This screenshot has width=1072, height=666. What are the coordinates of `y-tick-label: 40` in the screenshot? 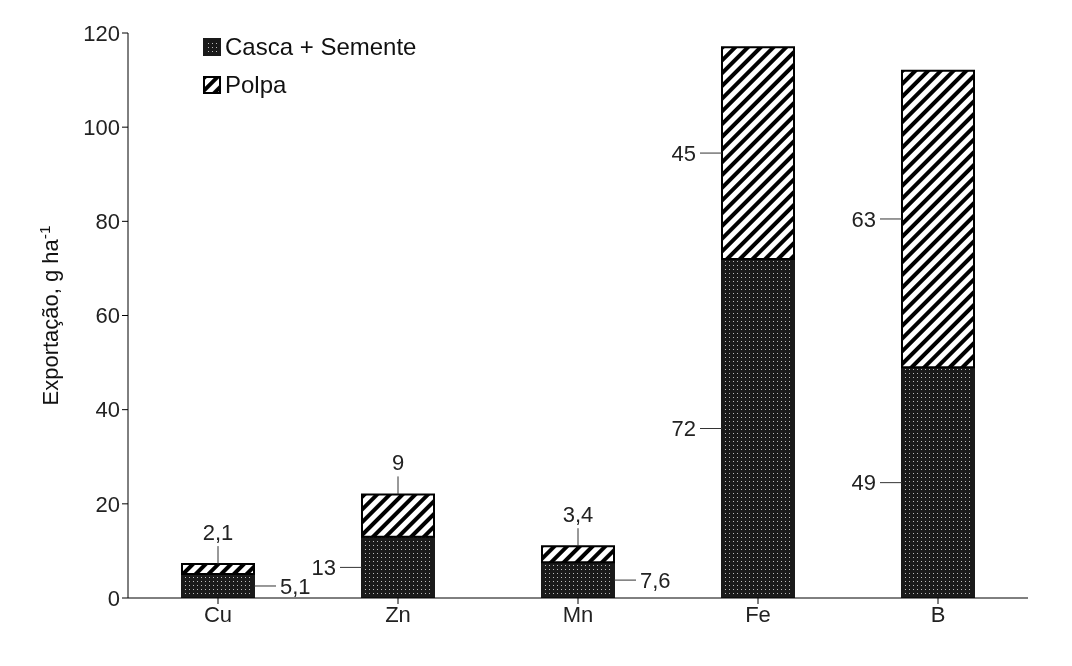 It's located at (107, 410).